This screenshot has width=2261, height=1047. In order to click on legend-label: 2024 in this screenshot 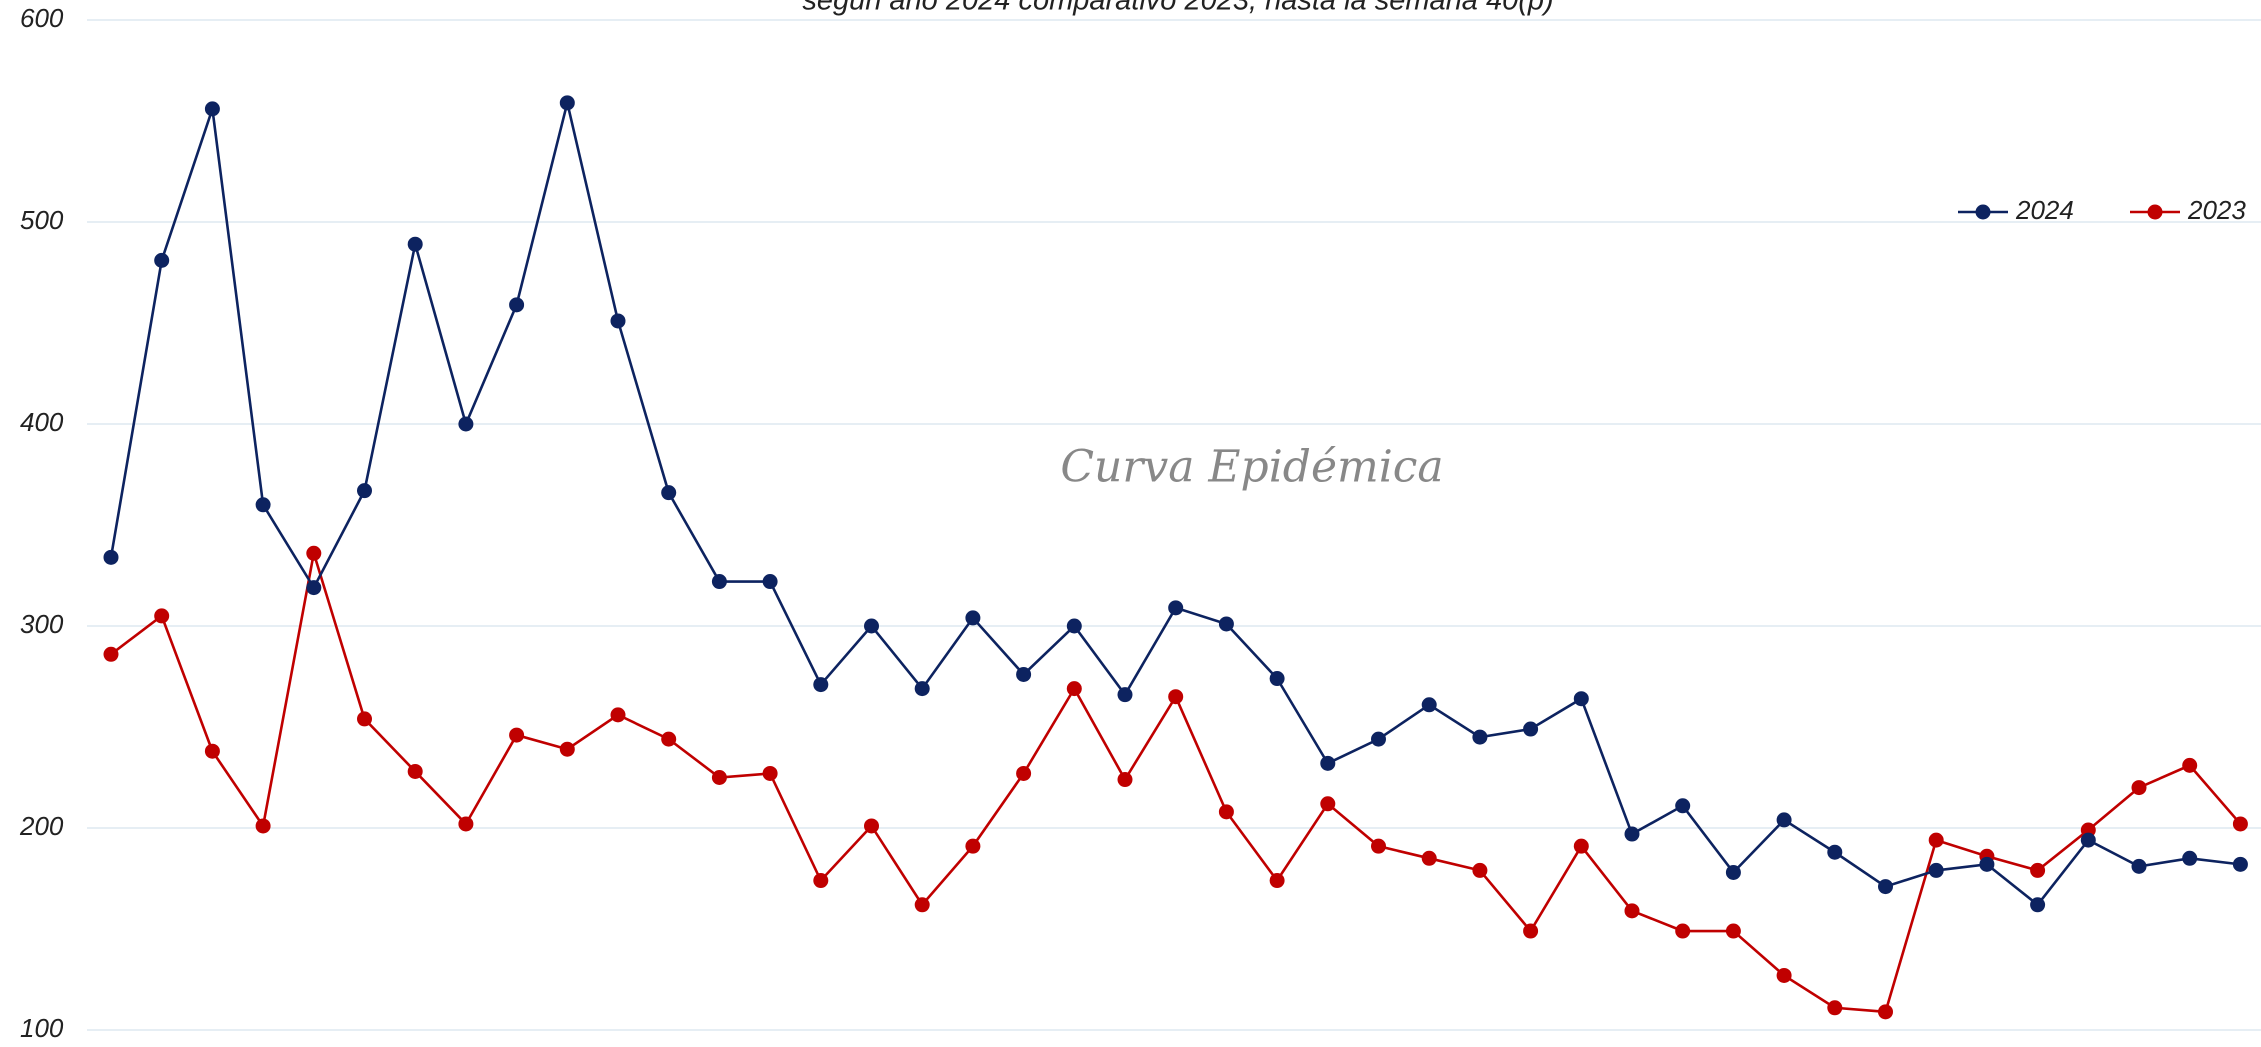, I will do `click(2044, 210)`.